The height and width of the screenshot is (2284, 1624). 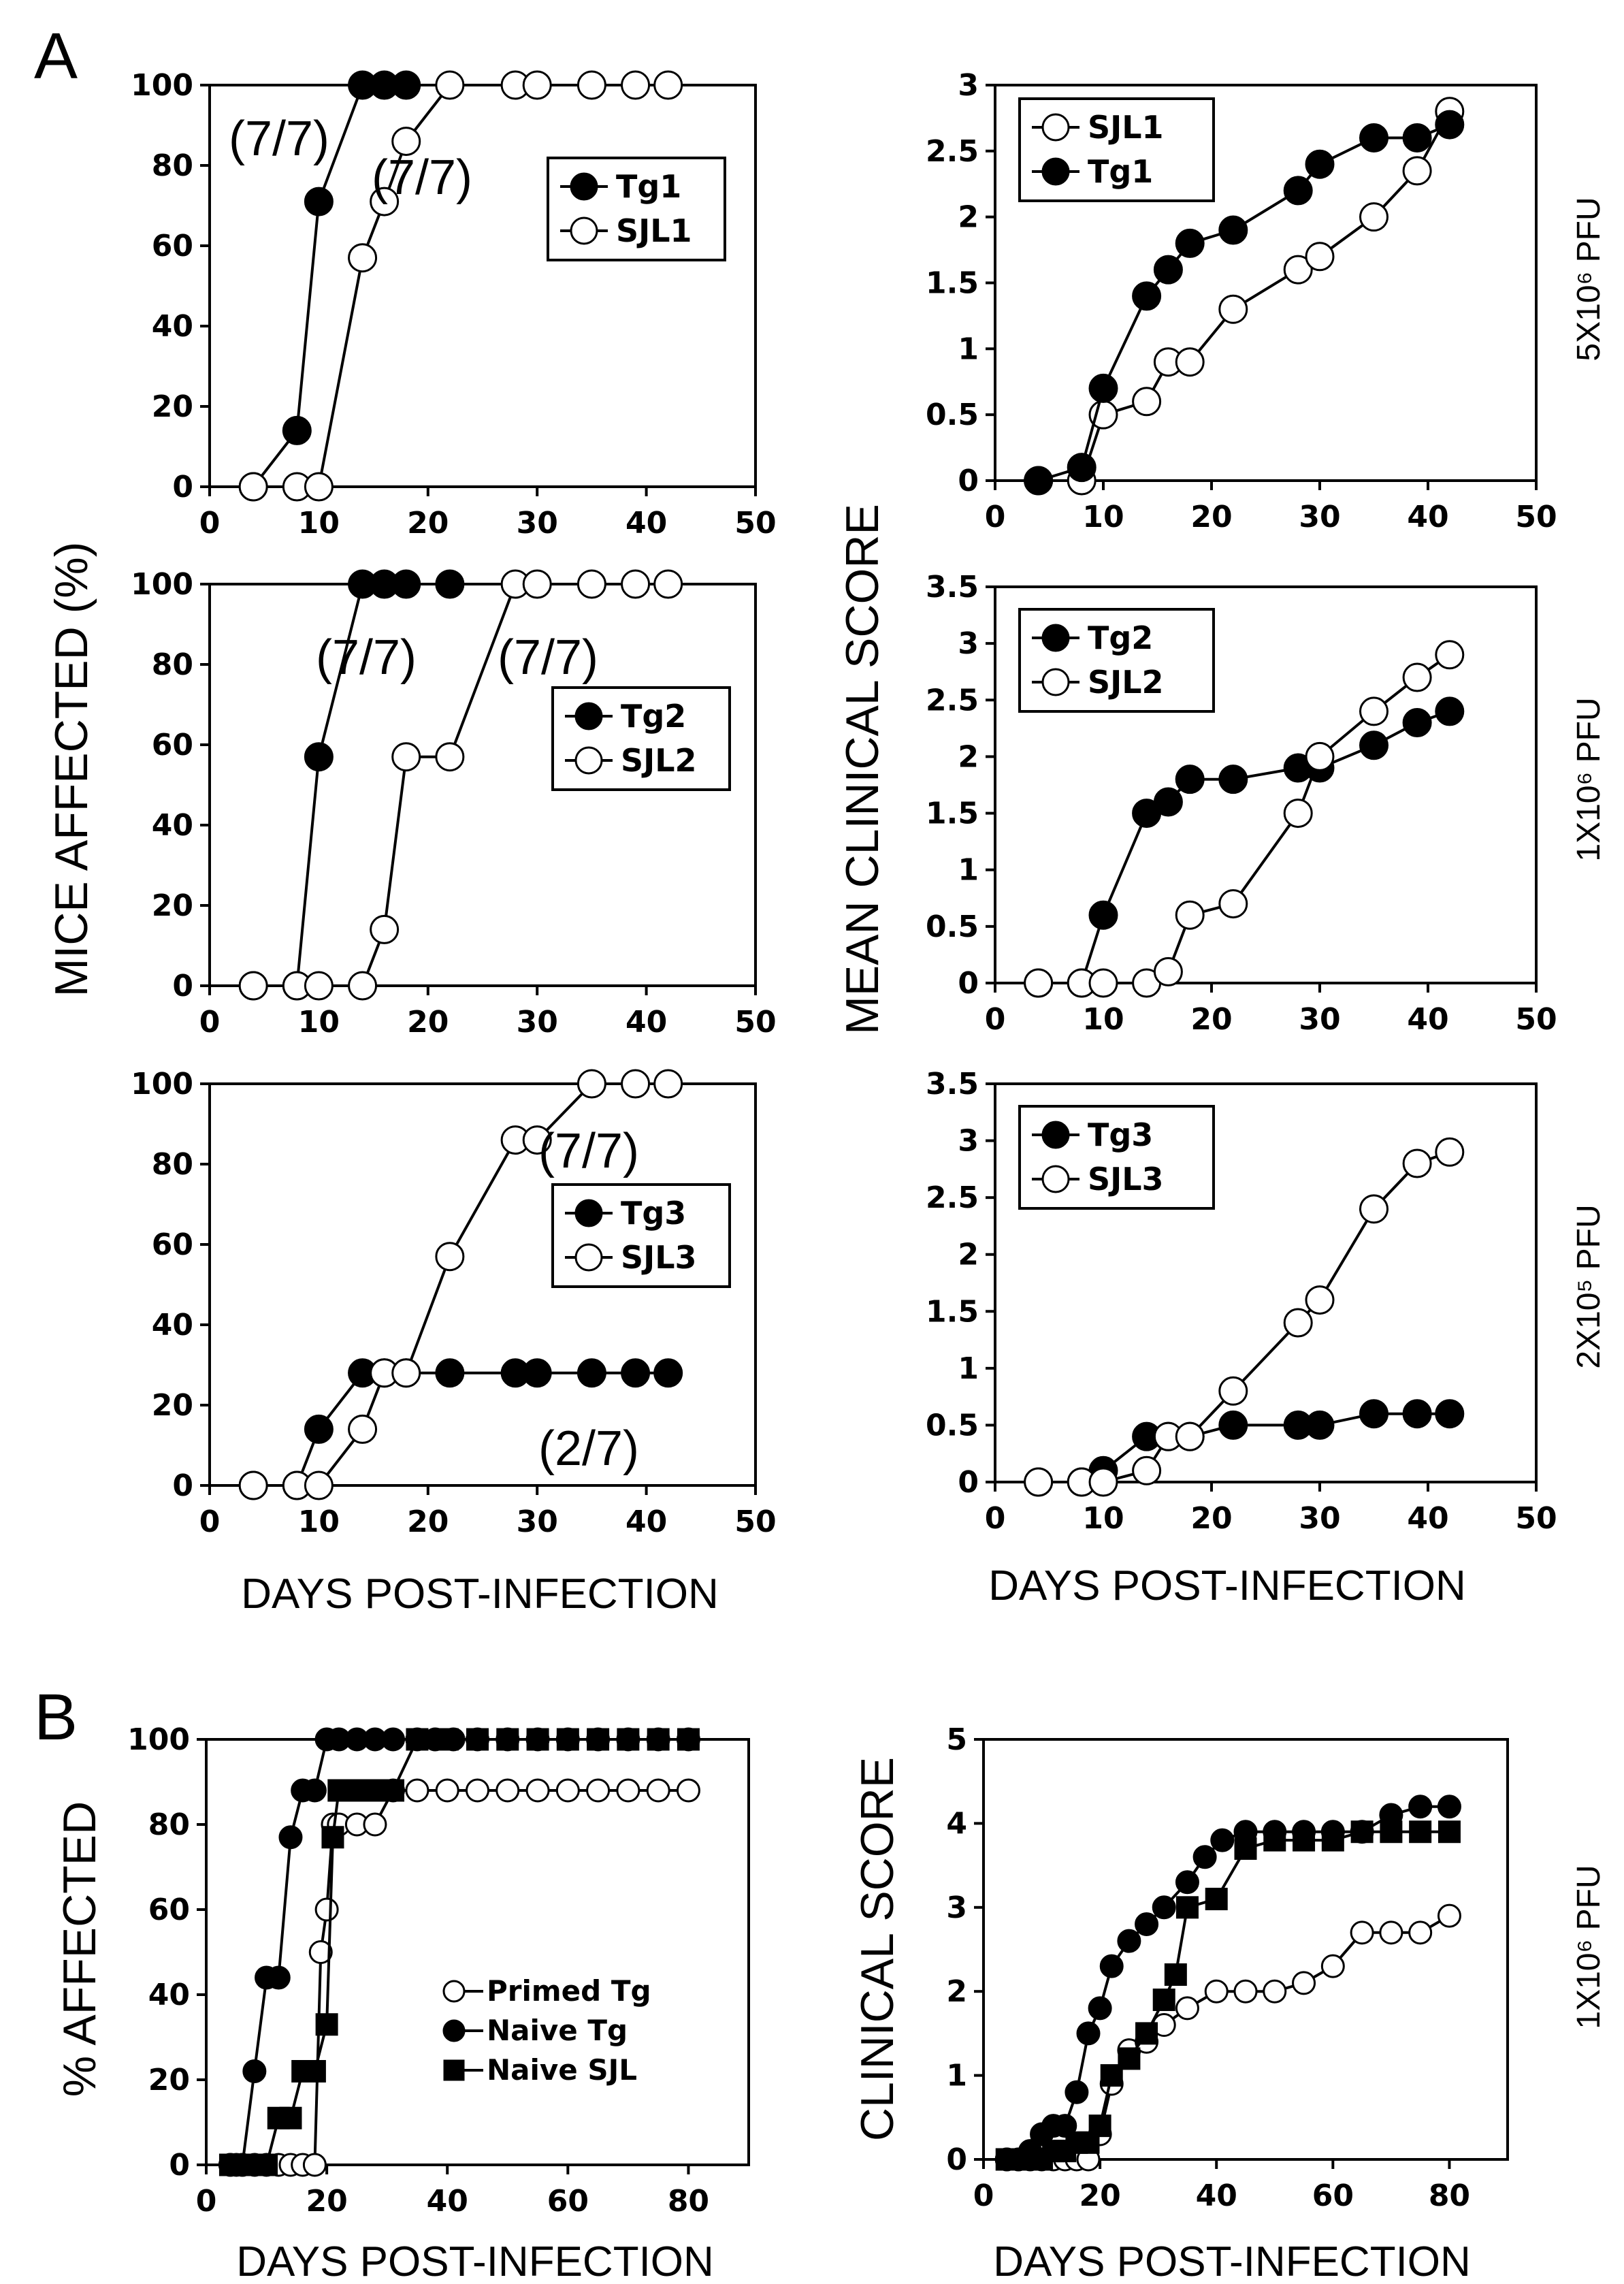 I want to click on x-tick-label: 80, so click(x=1449, y=2195).